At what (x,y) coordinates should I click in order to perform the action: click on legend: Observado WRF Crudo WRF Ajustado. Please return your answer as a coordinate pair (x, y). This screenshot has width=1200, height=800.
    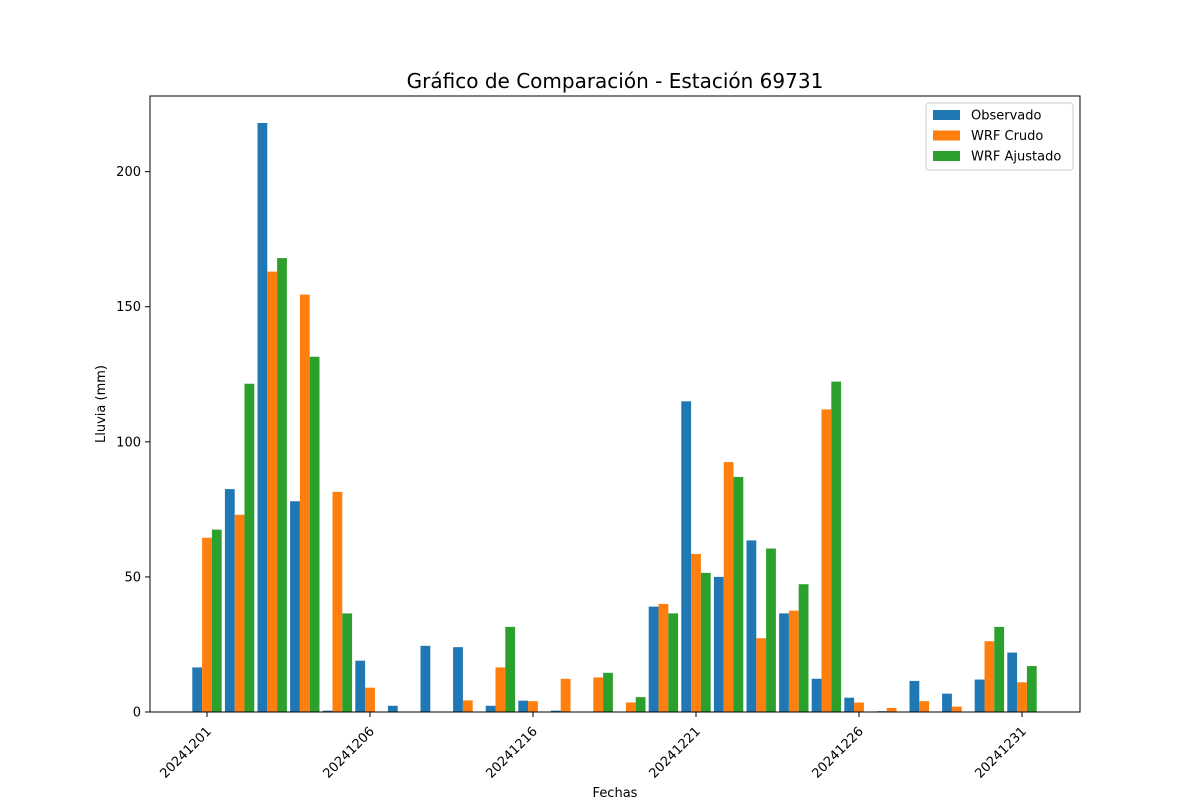
    Looking at the image, I should click on (999, 136).